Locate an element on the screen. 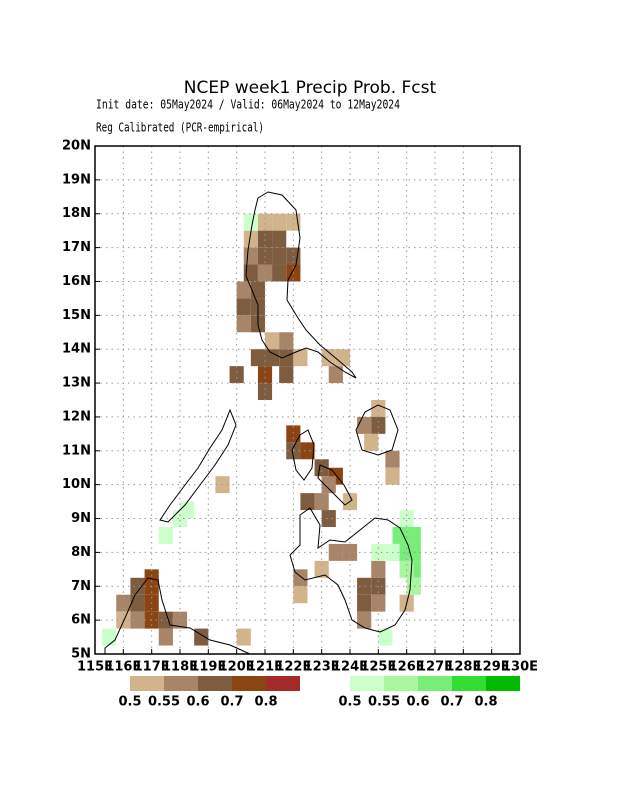  y-tick-label: 9N is located at coordinates (81, 518).